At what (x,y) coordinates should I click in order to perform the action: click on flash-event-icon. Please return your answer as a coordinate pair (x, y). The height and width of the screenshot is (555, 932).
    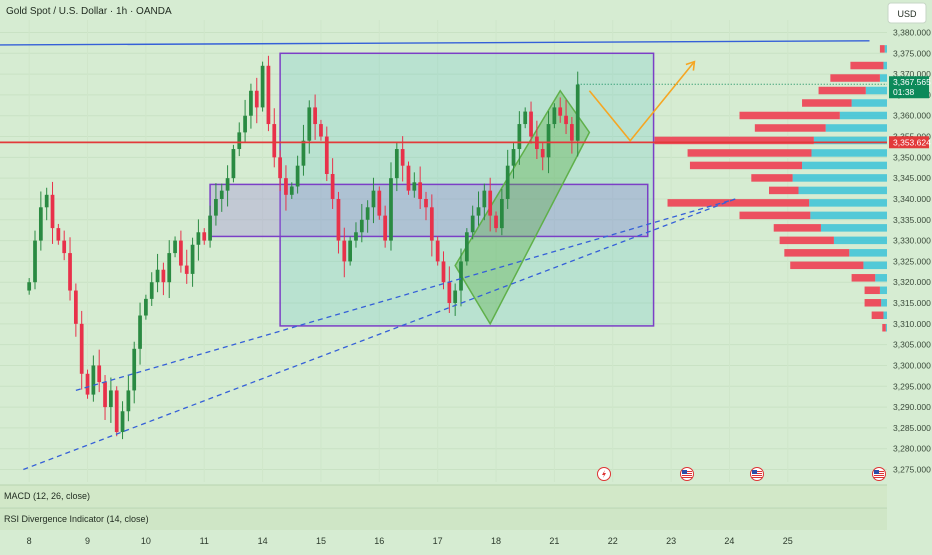
    Looking at the image, I should click on (604, 474).